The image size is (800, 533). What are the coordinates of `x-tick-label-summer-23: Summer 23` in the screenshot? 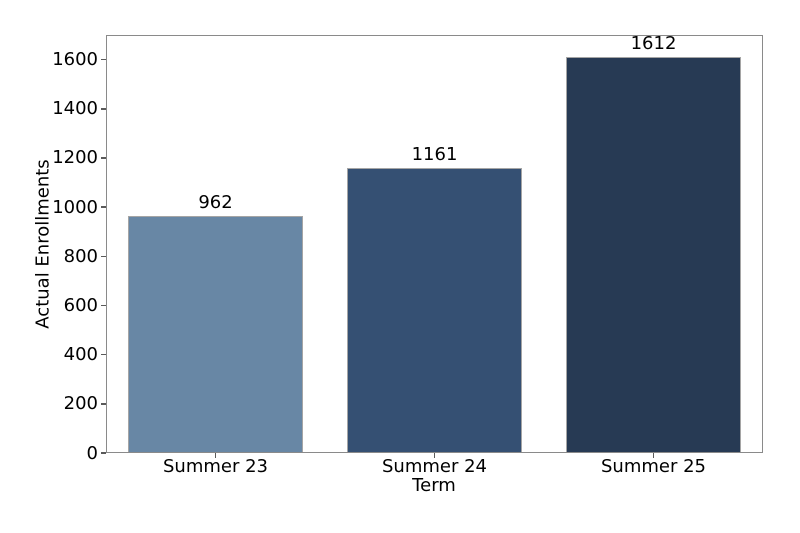 It's located at (215, 466).